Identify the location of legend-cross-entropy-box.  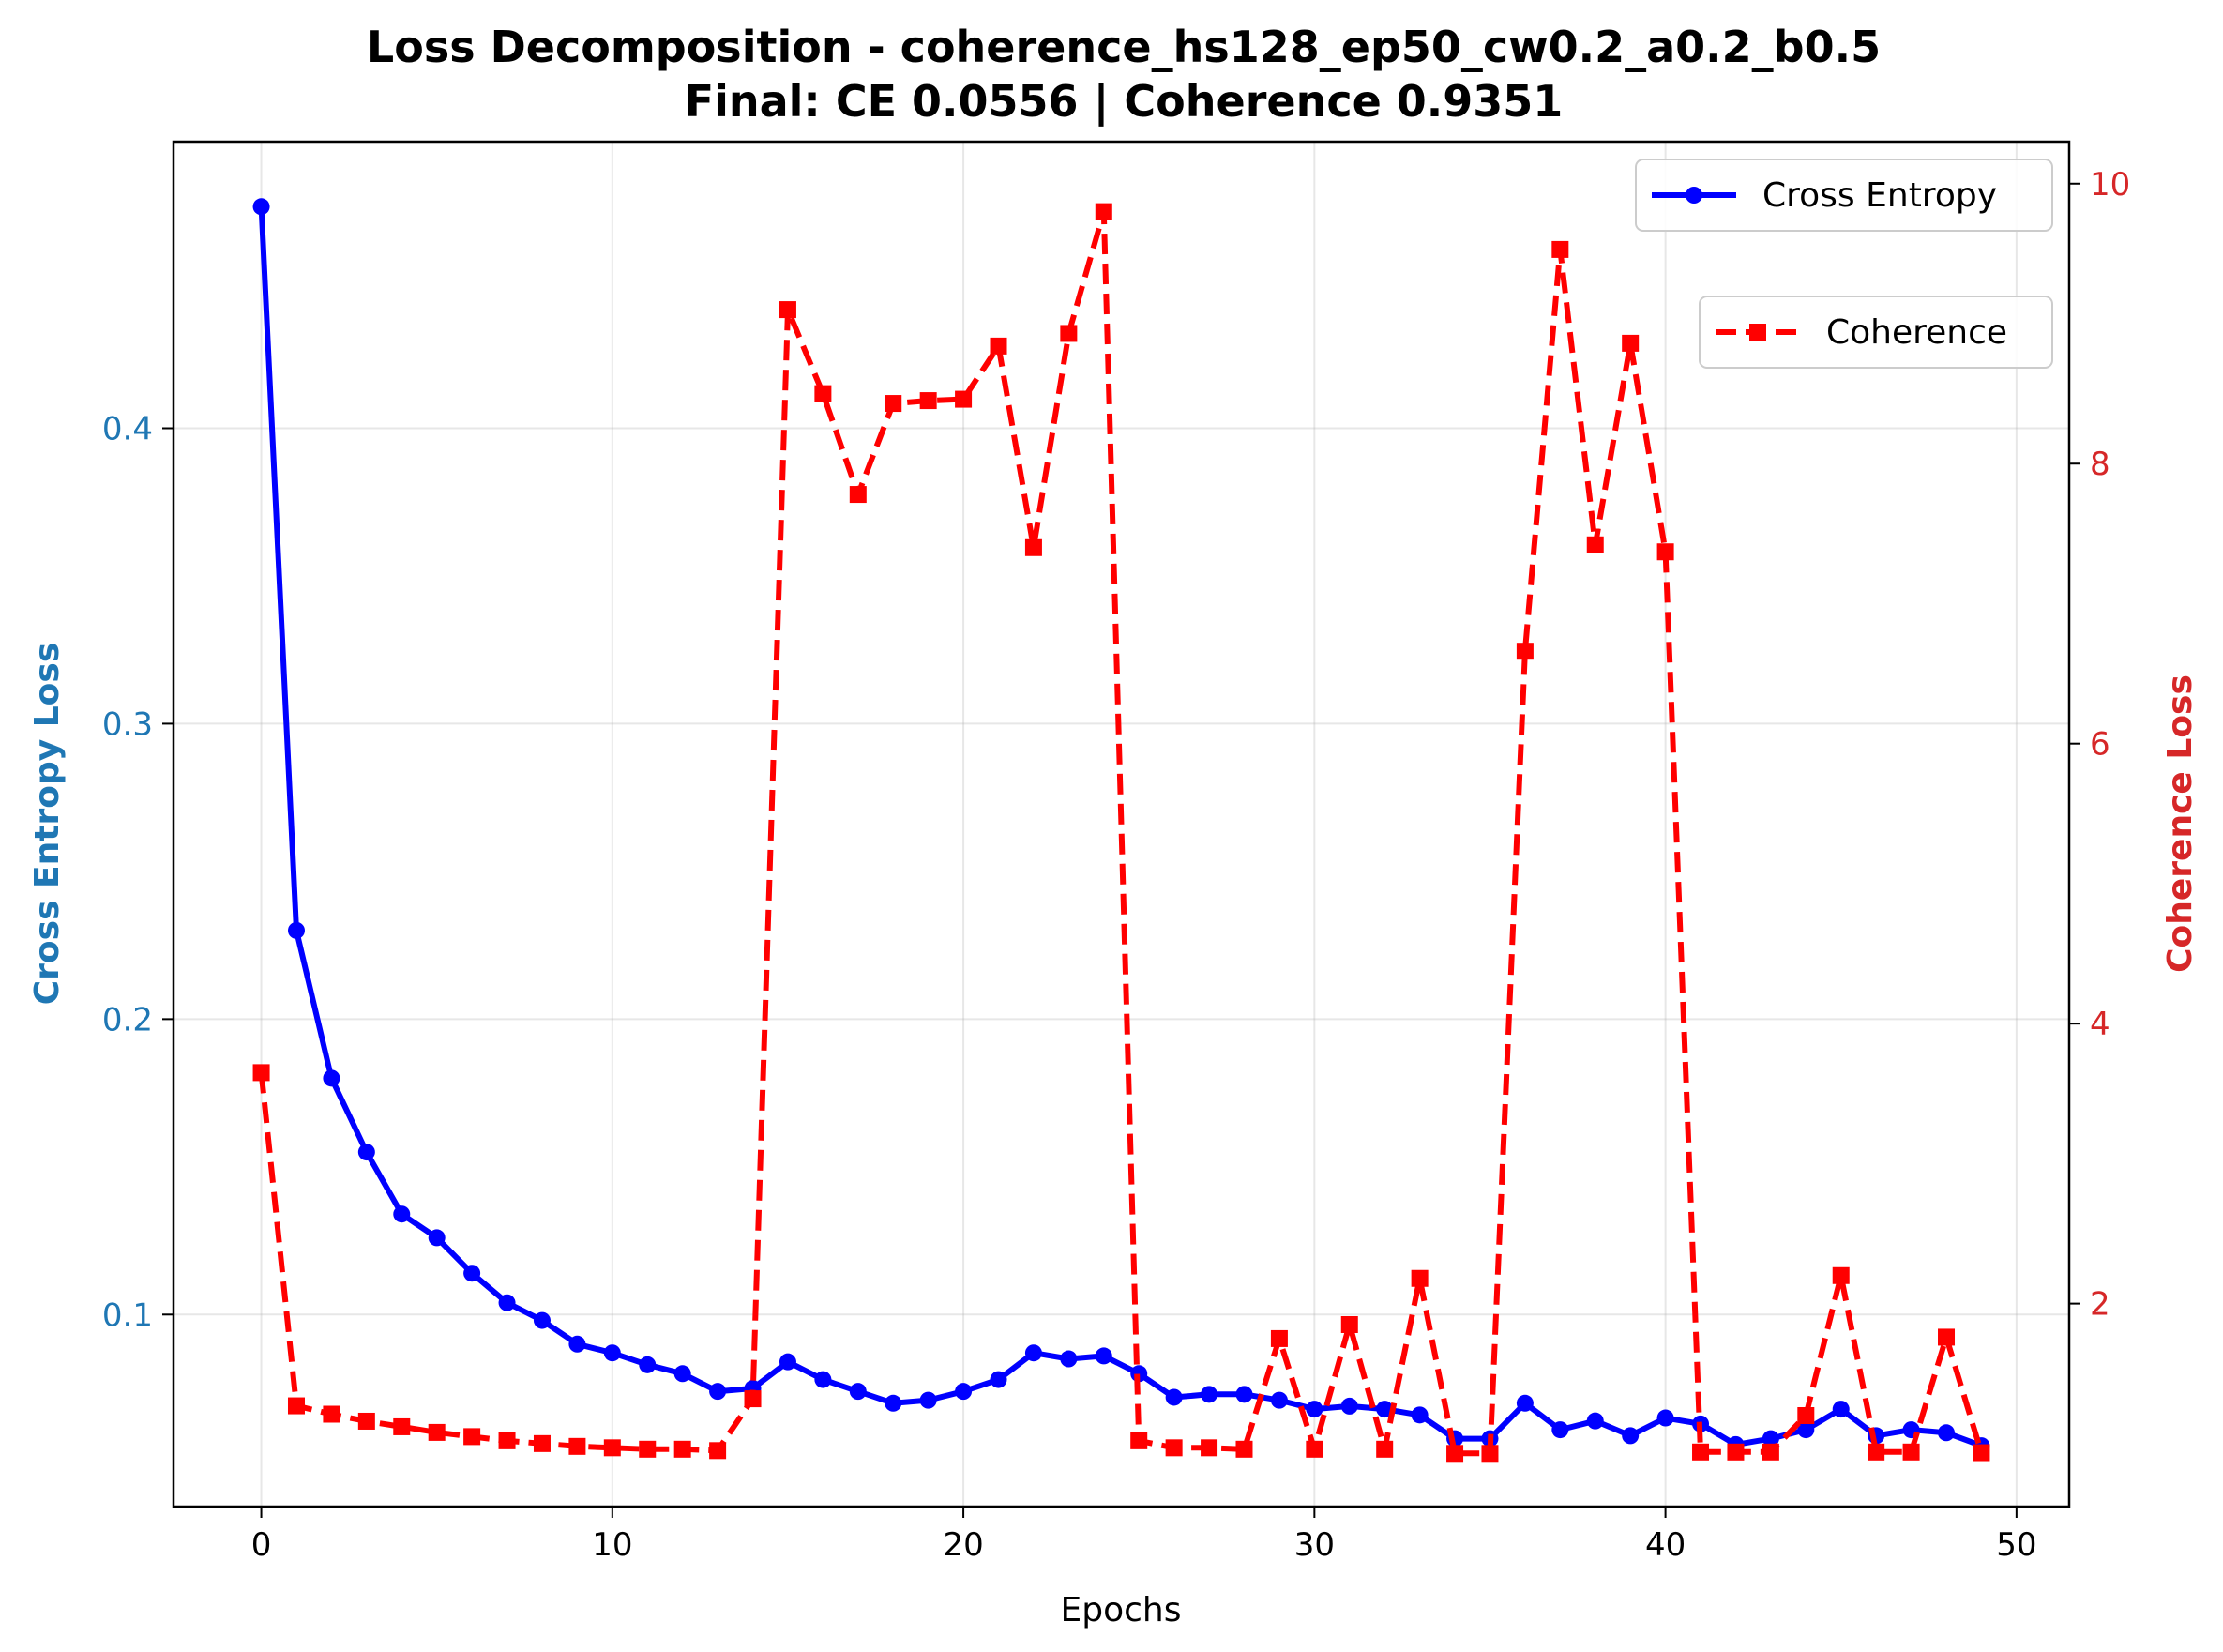
(1844, 195).